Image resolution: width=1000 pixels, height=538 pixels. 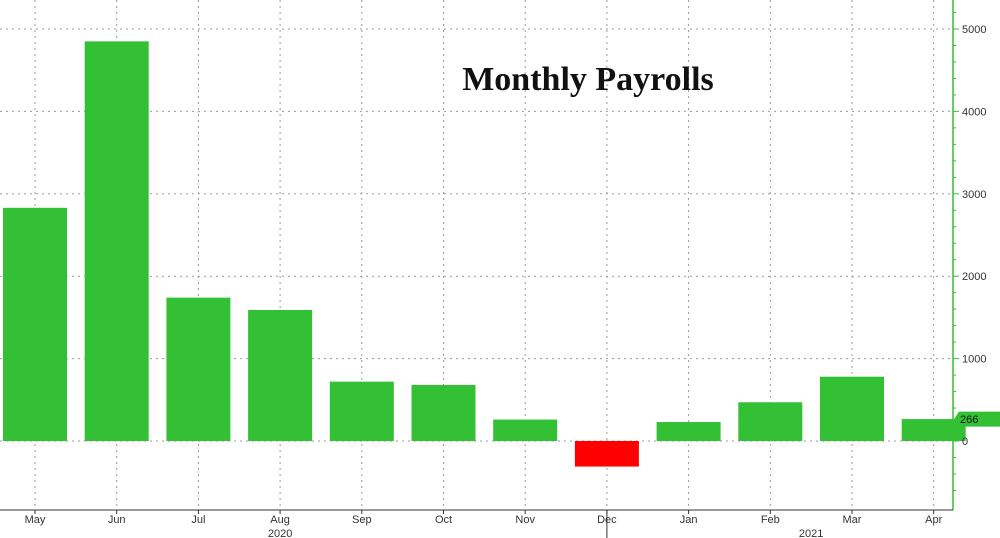 I want to click on bar-aug, so click(x=280, y=375).